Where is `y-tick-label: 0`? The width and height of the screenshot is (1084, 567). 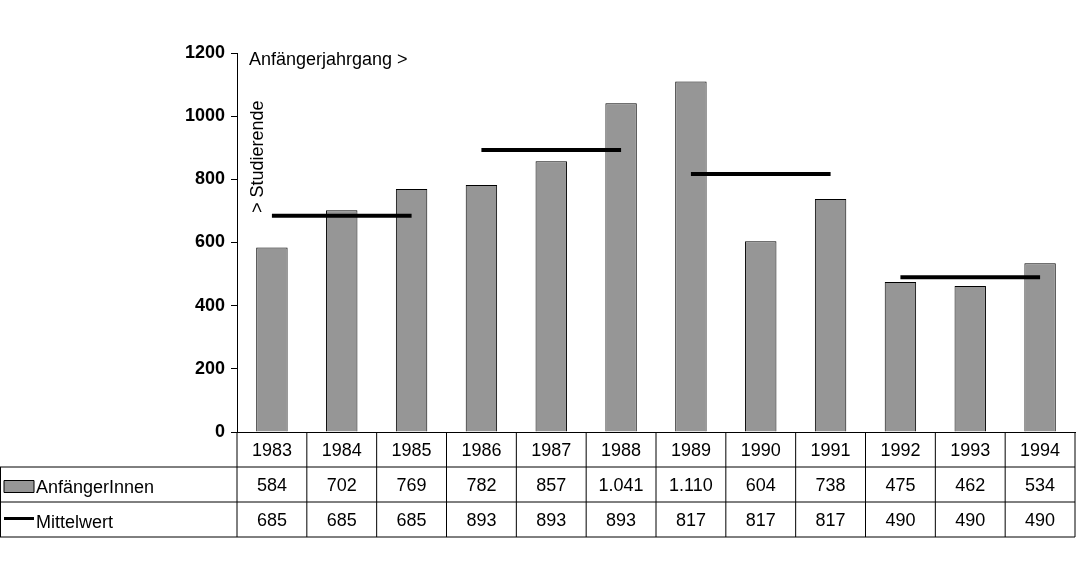
y-tick-label: 0 is located at coordinates (219, 430).